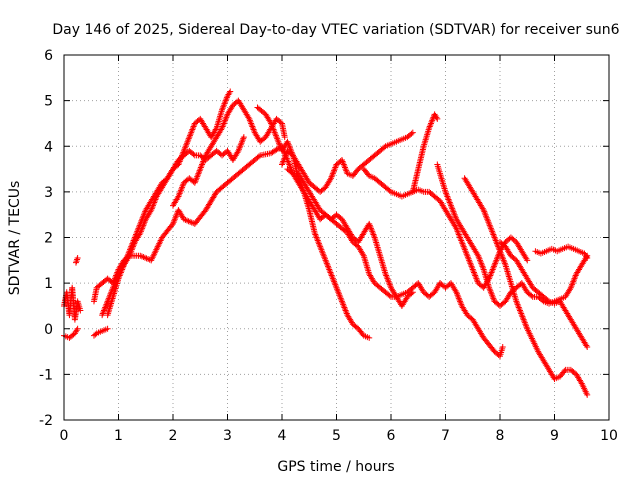 The image size is (640, 480). What do you see at coordinates (48, 330) in the screenshot?
I see `y-tick-label: 0` at bounding box center [48, 330].